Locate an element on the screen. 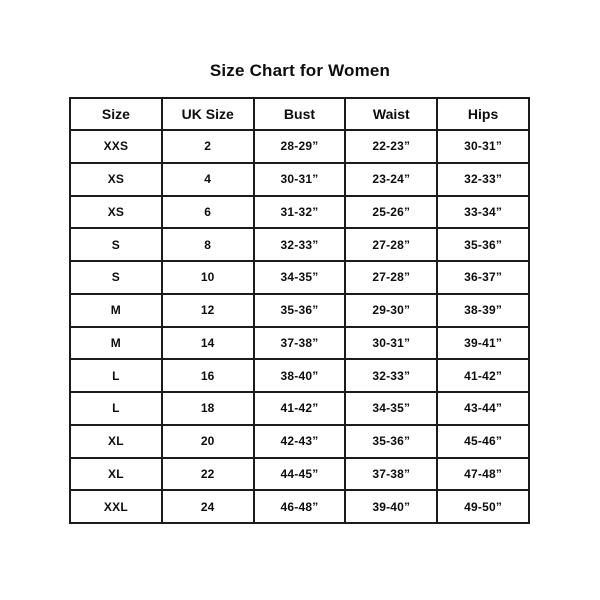 This screenshot has height=600, width=600. table-cell: 38-39” is located at coordinates (483, 310).